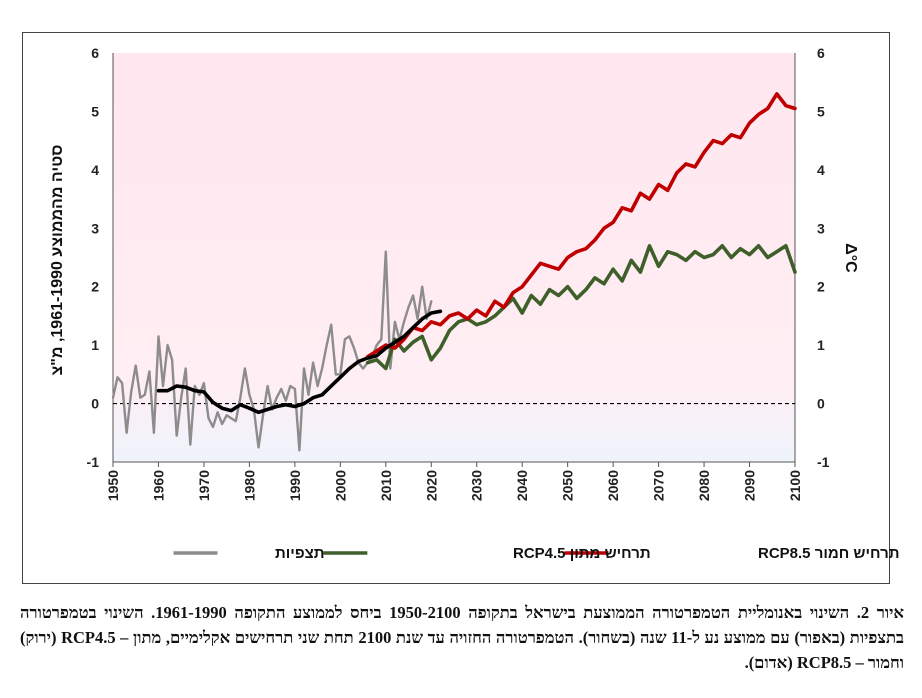 Image resolution: width=922 pixels, height=698 pixels. I want to click on x-tick-label: 2100, so click(795, 485).